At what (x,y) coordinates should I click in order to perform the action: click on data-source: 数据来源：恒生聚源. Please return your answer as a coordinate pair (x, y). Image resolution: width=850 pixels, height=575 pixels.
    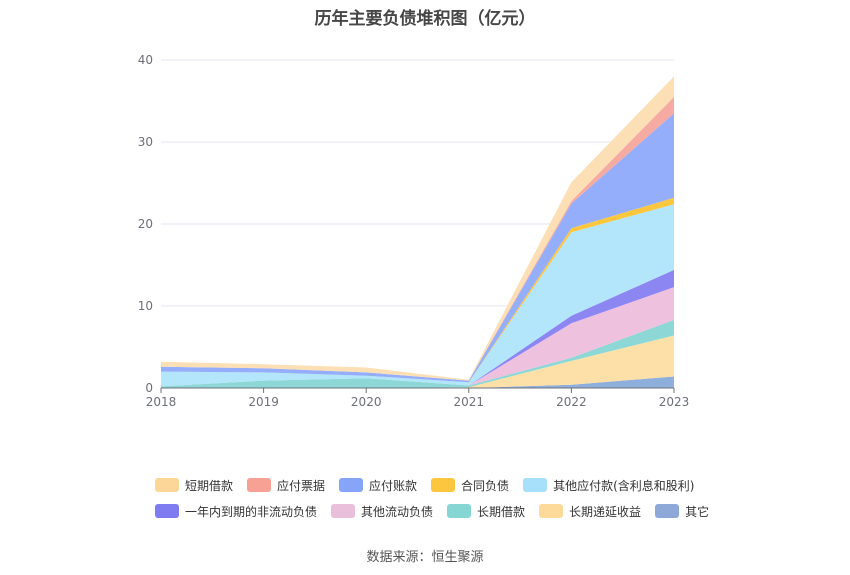
    Looking at the image, I should click on (425, 557).